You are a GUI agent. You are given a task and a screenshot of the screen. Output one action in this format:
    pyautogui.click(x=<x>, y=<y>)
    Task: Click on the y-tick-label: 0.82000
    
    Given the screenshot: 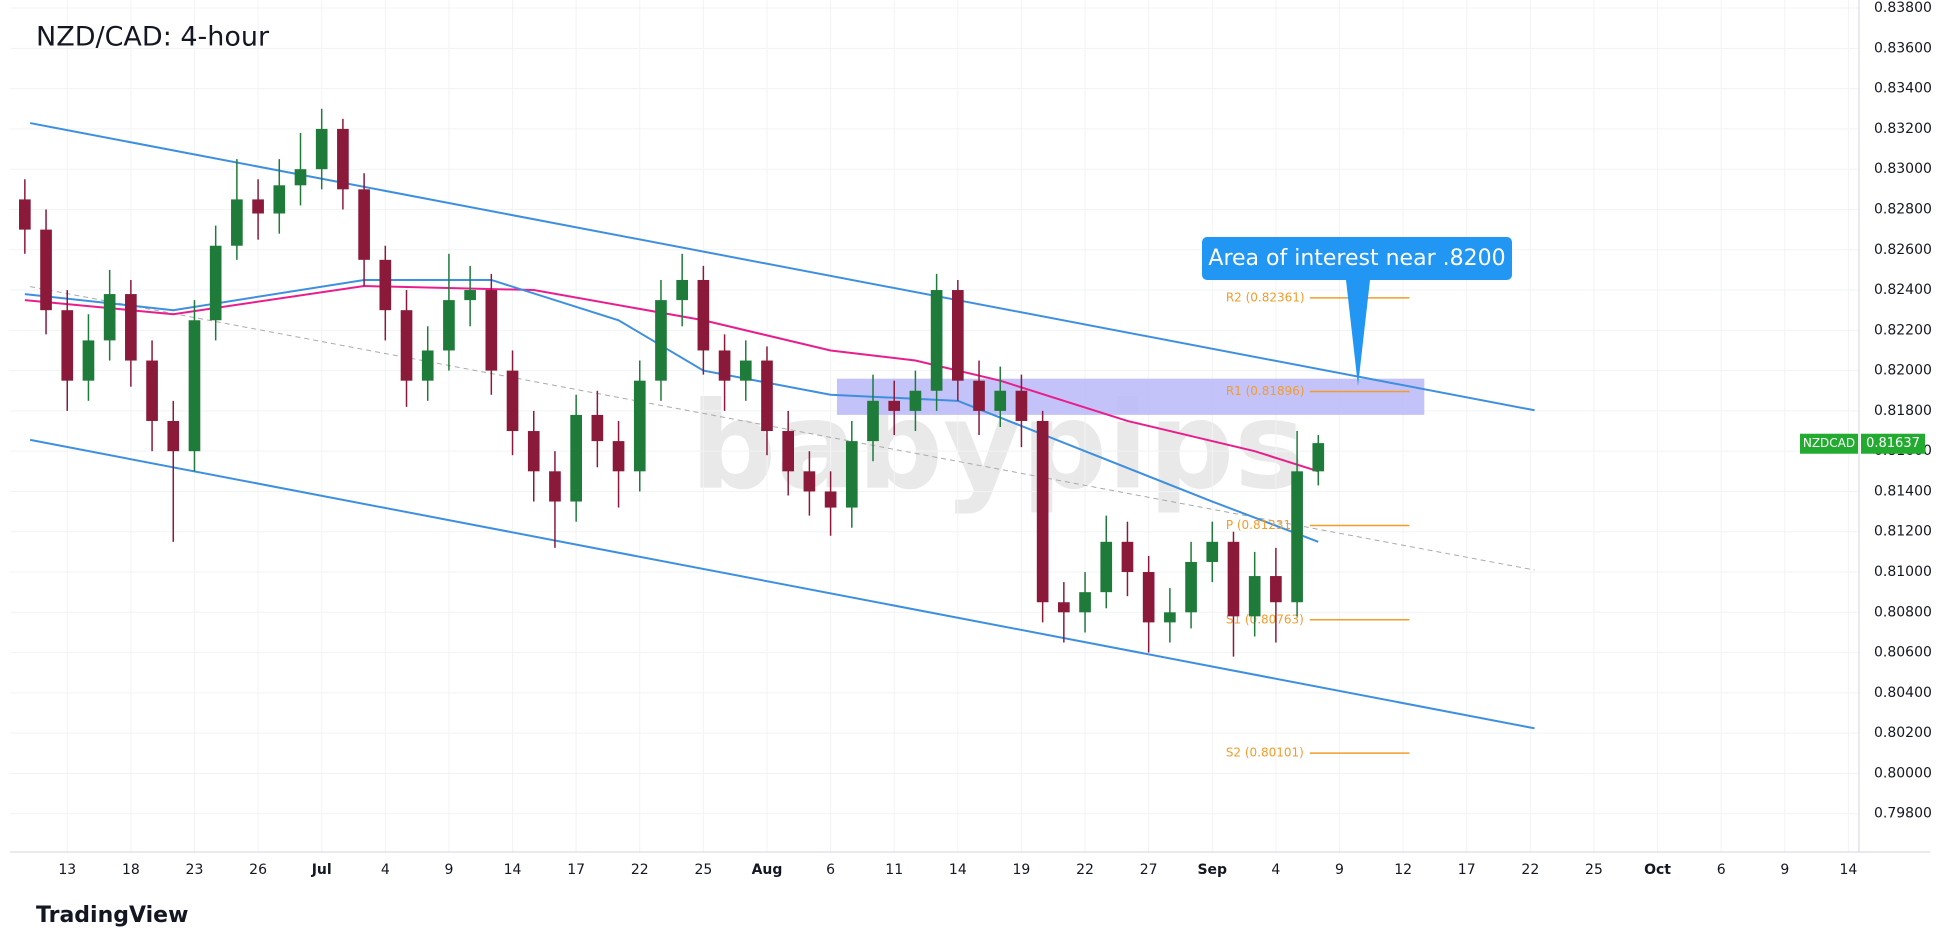 What is the action you would take?
    pyautogui.click(x=1903, y=371)
    